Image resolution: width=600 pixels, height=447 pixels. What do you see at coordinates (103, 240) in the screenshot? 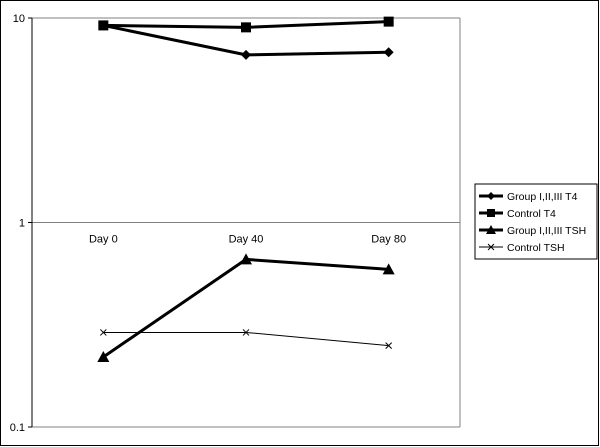
I see `x-tick-label: Day 0` at bounding box center [103, 240].